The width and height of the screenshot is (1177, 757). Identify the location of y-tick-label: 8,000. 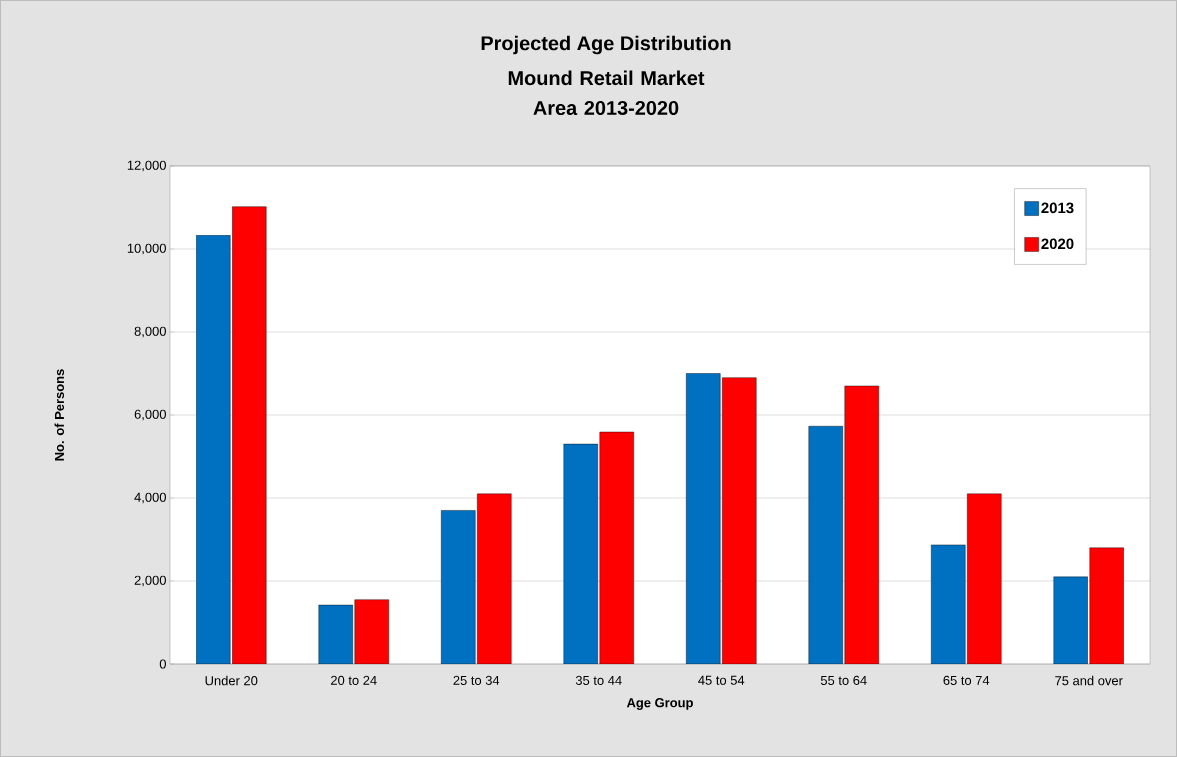
(150, 332).